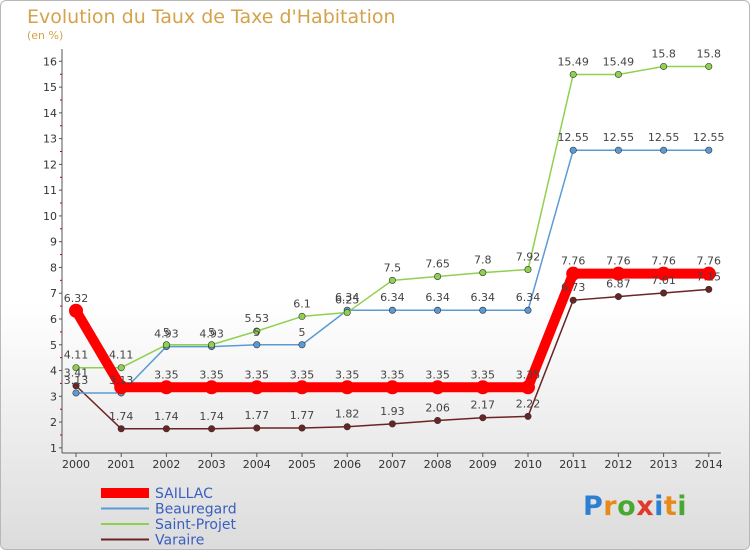 This screenshot has width=750, height=550. What do you see at coordinates (121, 464) in the screenshot?
I see `x-tick-label: 2001` at bounding box center [121, 464].